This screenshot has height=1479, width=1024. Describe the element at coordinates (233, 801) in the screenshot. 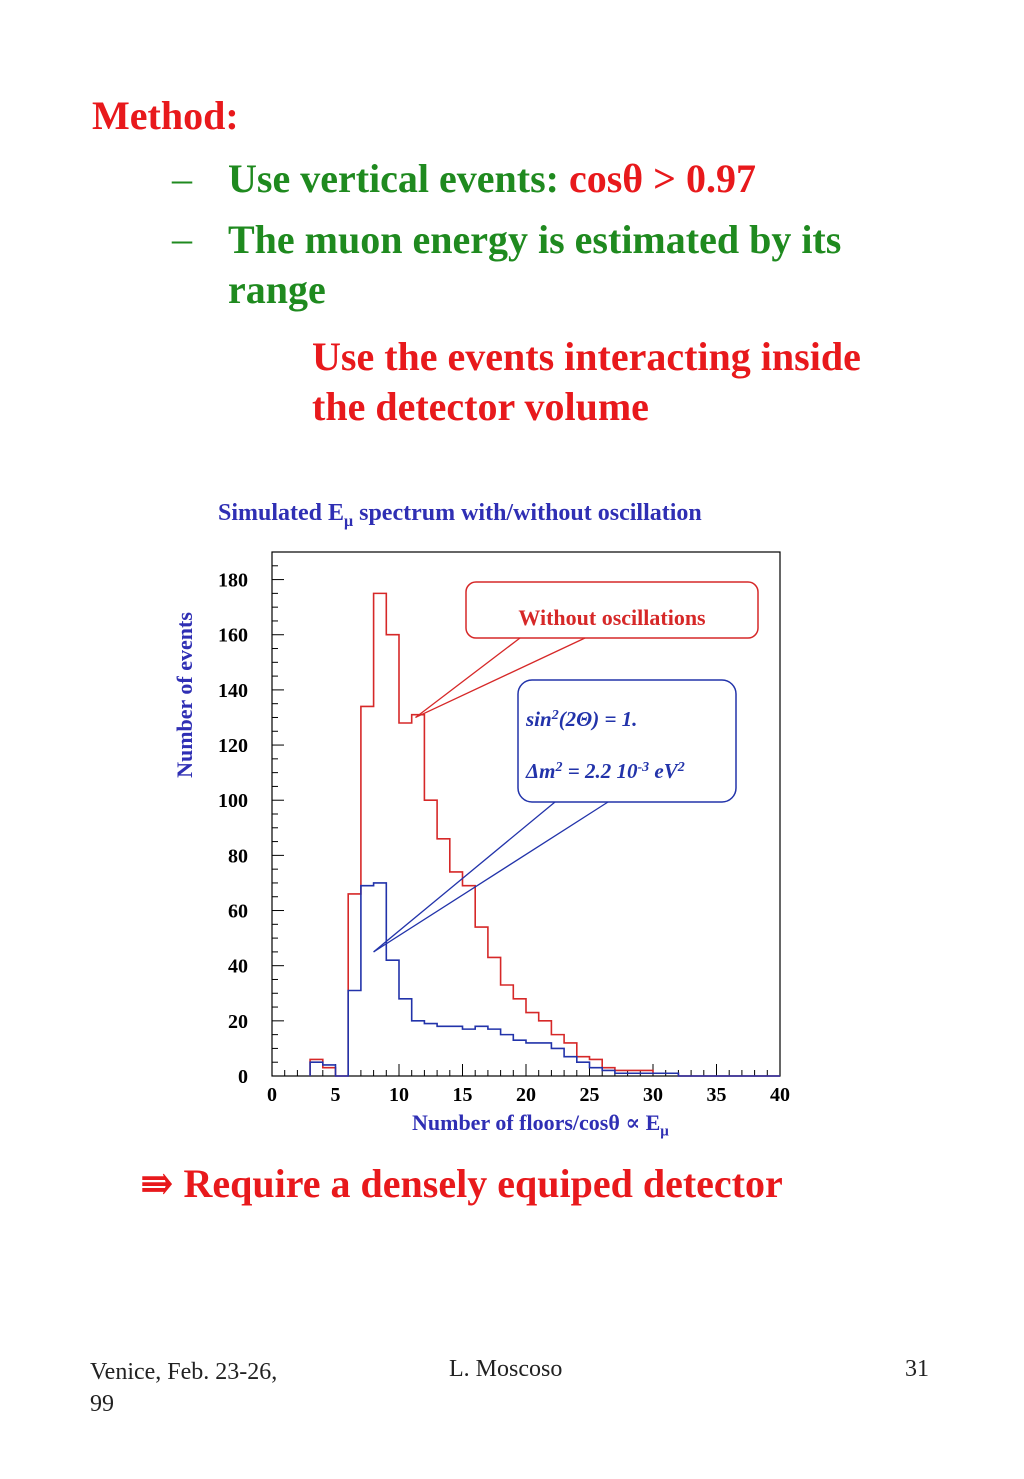

I see `y-tick-label: 100` at that location.